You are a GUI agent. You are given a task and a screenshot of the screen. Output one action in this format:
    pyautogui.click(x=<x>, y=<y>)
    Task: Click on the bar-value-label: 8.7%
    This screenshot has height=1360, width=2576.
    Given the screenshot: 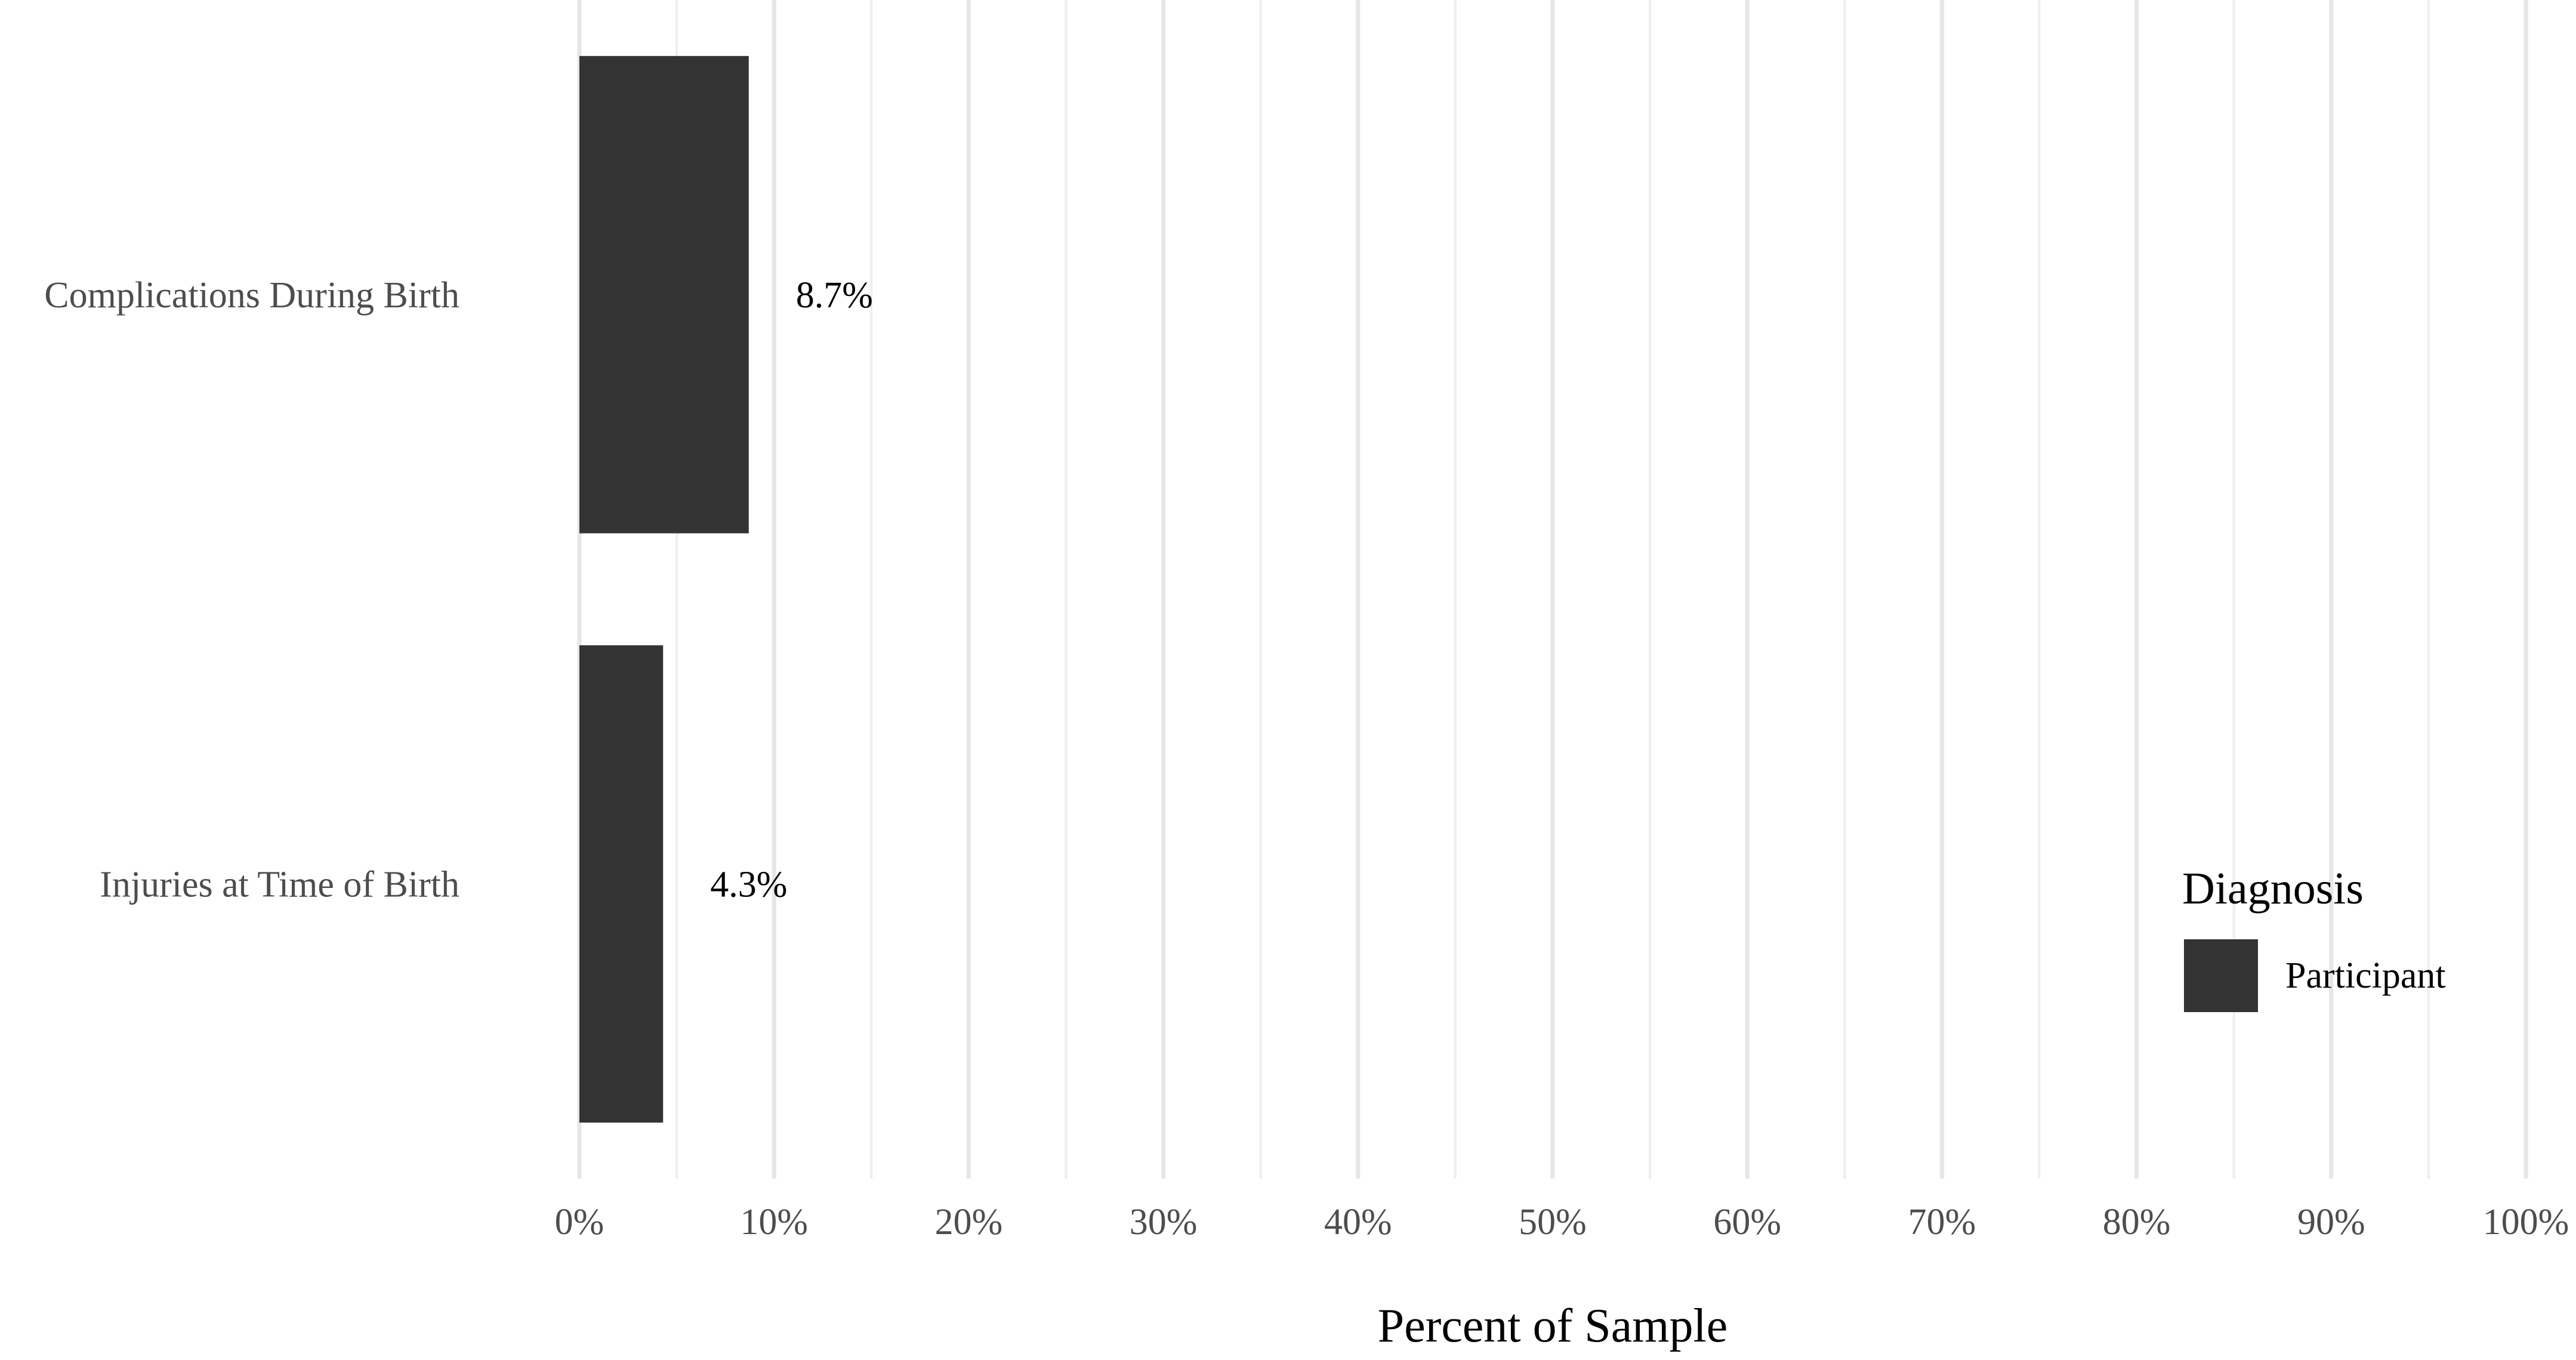 What is the action you would take?
    pyautogui.click(x=835, y=295)
    